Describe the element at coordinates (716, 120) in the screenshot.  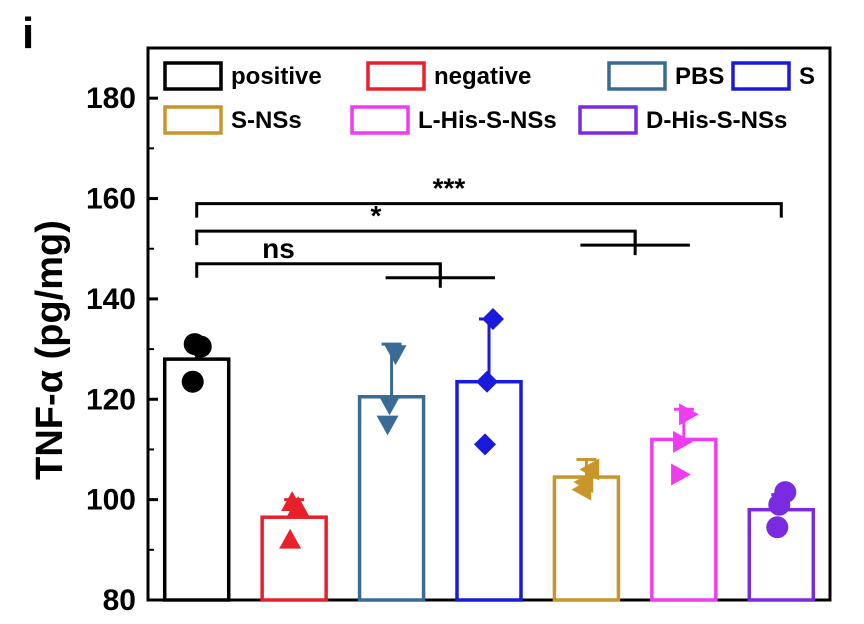
I see `legend-label-D-His-S-NSs: D-His-S-NSs` at that location.